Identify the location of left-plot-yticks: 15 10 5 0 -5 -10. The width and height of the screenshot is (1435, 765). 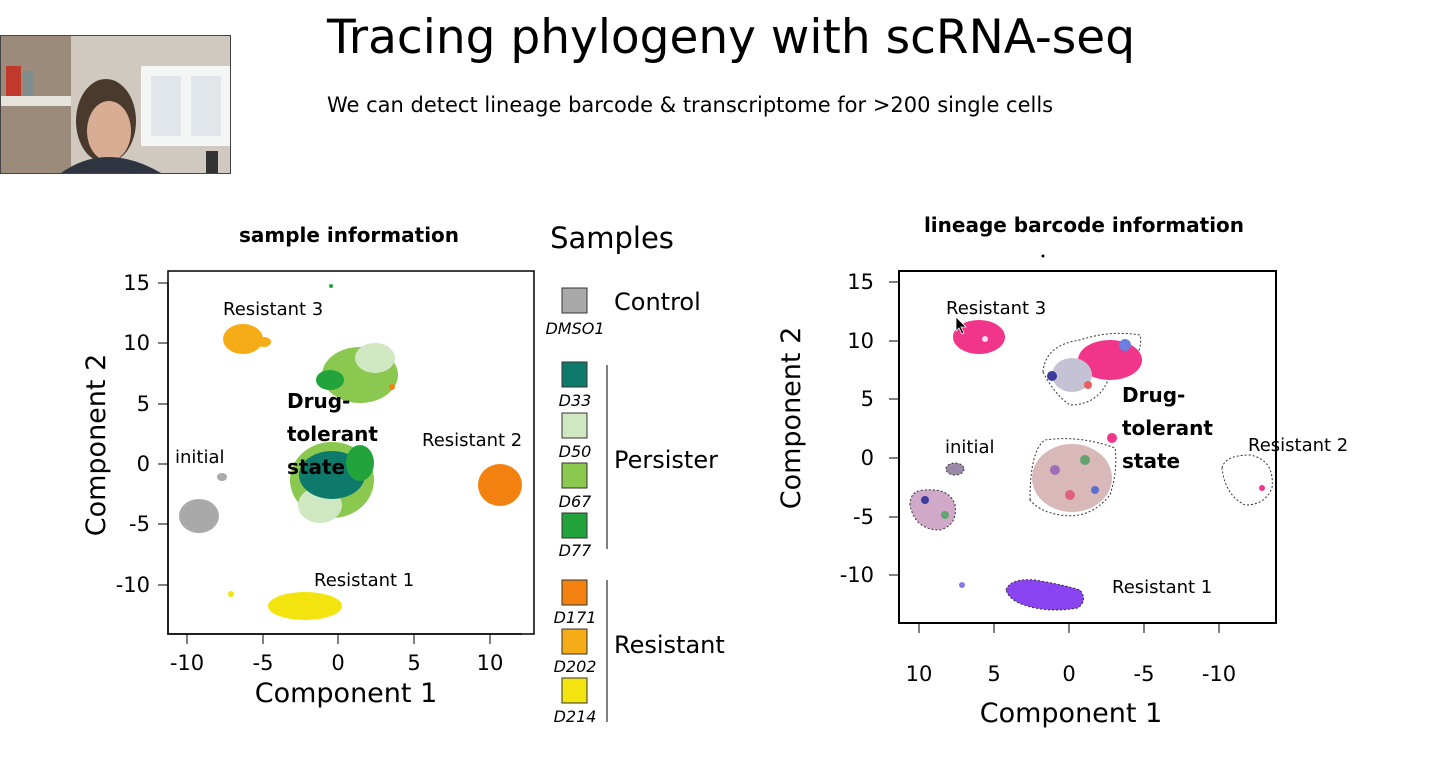
(142, 434).